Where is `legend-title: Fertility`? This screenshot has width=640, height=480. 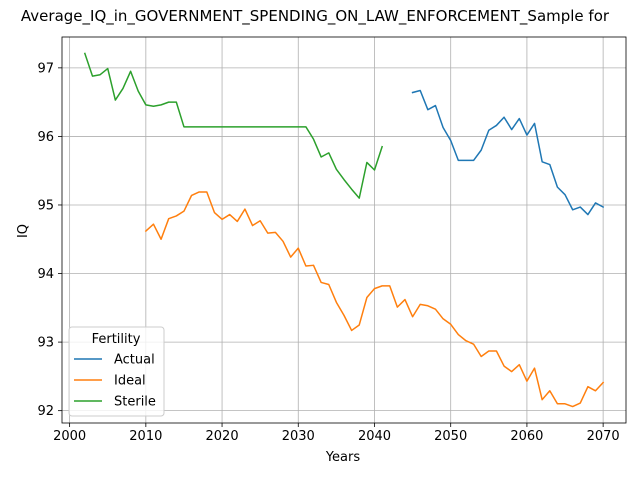 legend-title: Fertility is located at coordinates (116, 339).